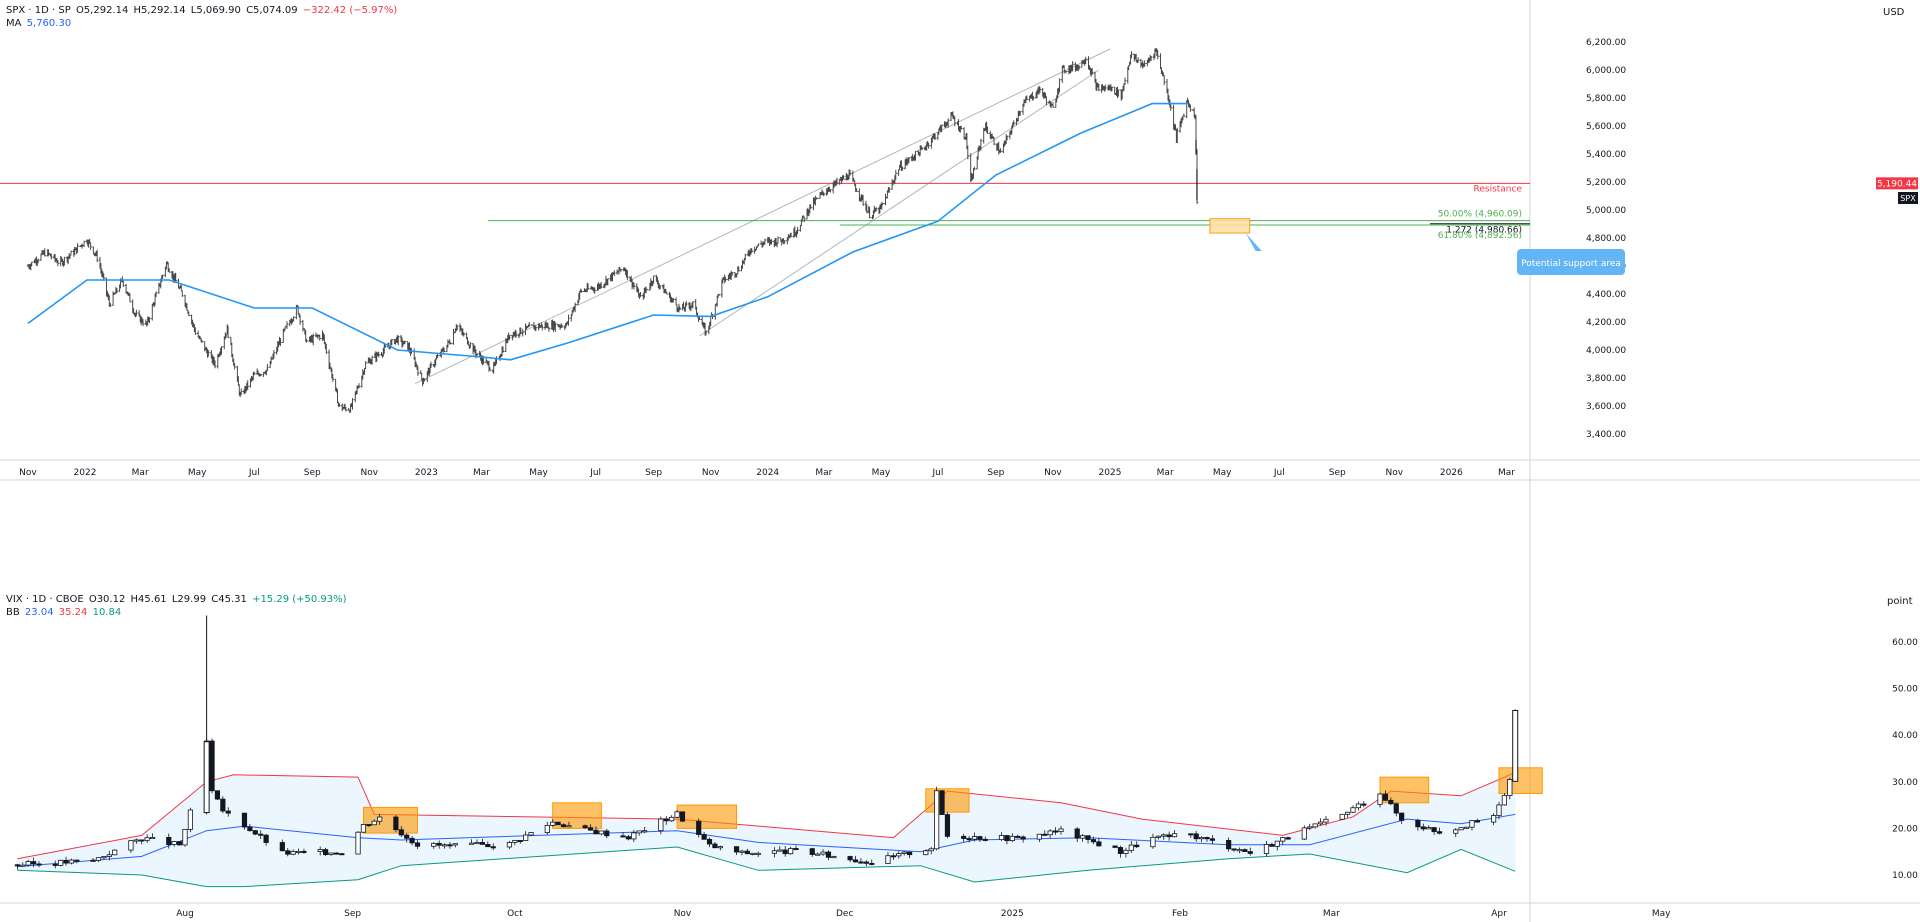 This screenshot has width=1920, height=922. What do you see at coordinates (766, 867) in the screenshot?
I see `bb-lower-line` at bounding box center [766, 867].